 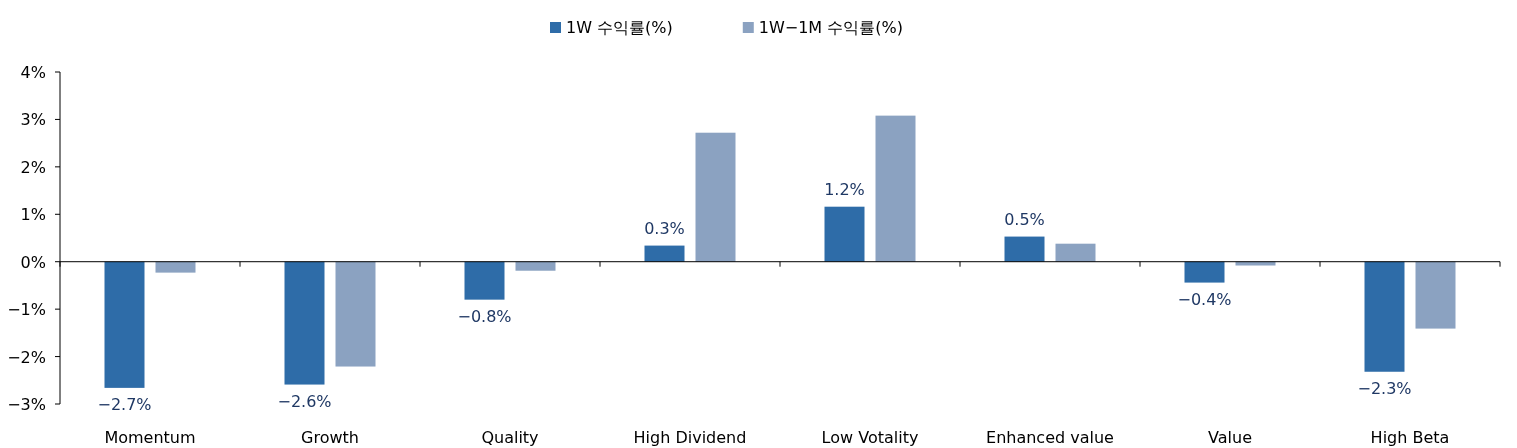 I want to click on x-tick-label: High Beta, so click(x=1410, y=437).